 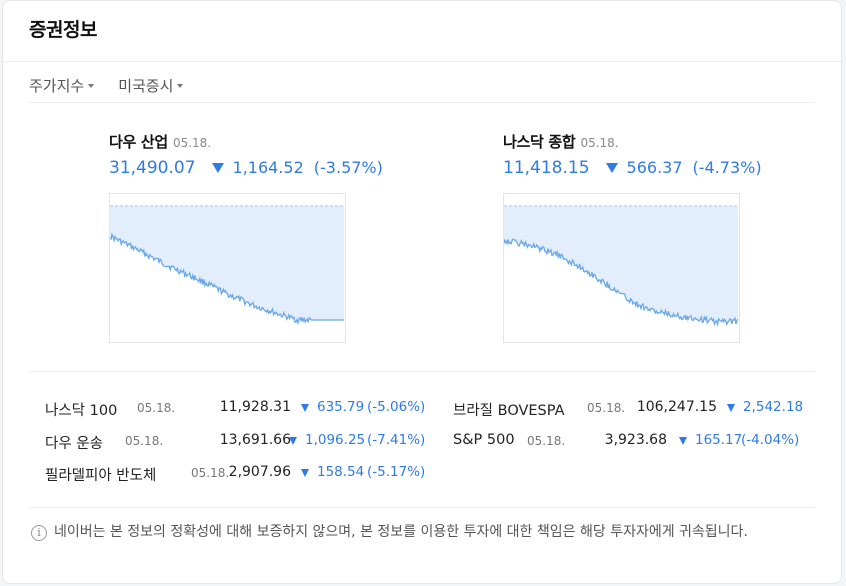 I want to click on sub-index-change: 2,542.18, so click(x=773, y=407).